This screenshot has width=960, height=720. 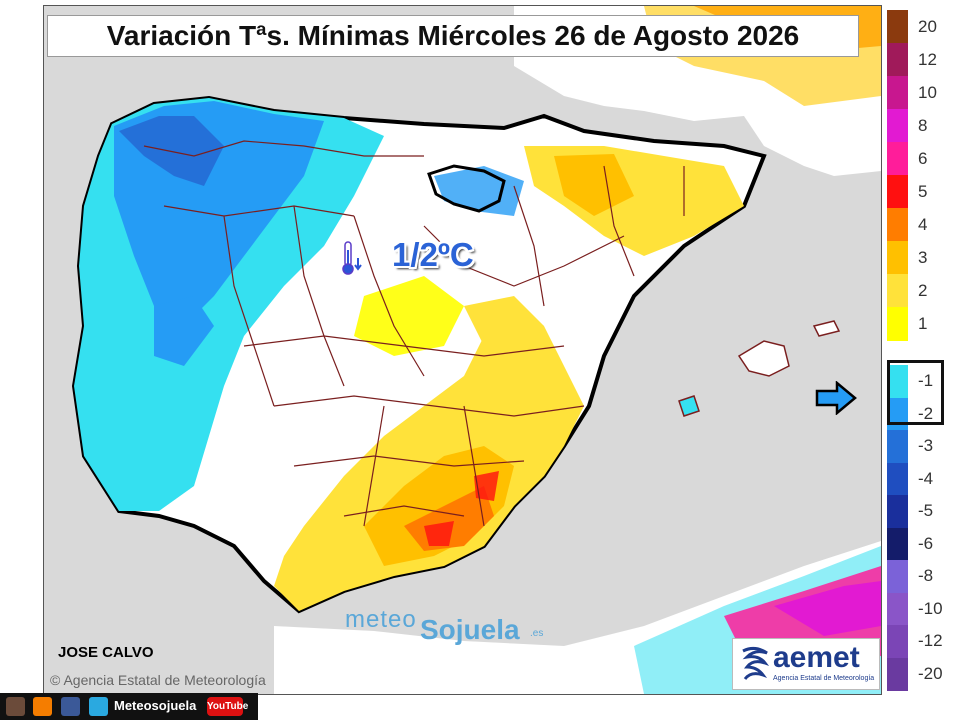 I want to click on agency-name: Agencia Estatal de Meteorología, so click(x=164, y=680).